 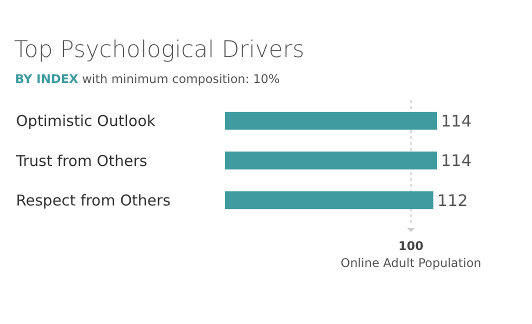 What do you see at coordinates (81, 161) in the screenshot?
I see `y-tick-label: Trust from Others` at bounding box center [81, 161].